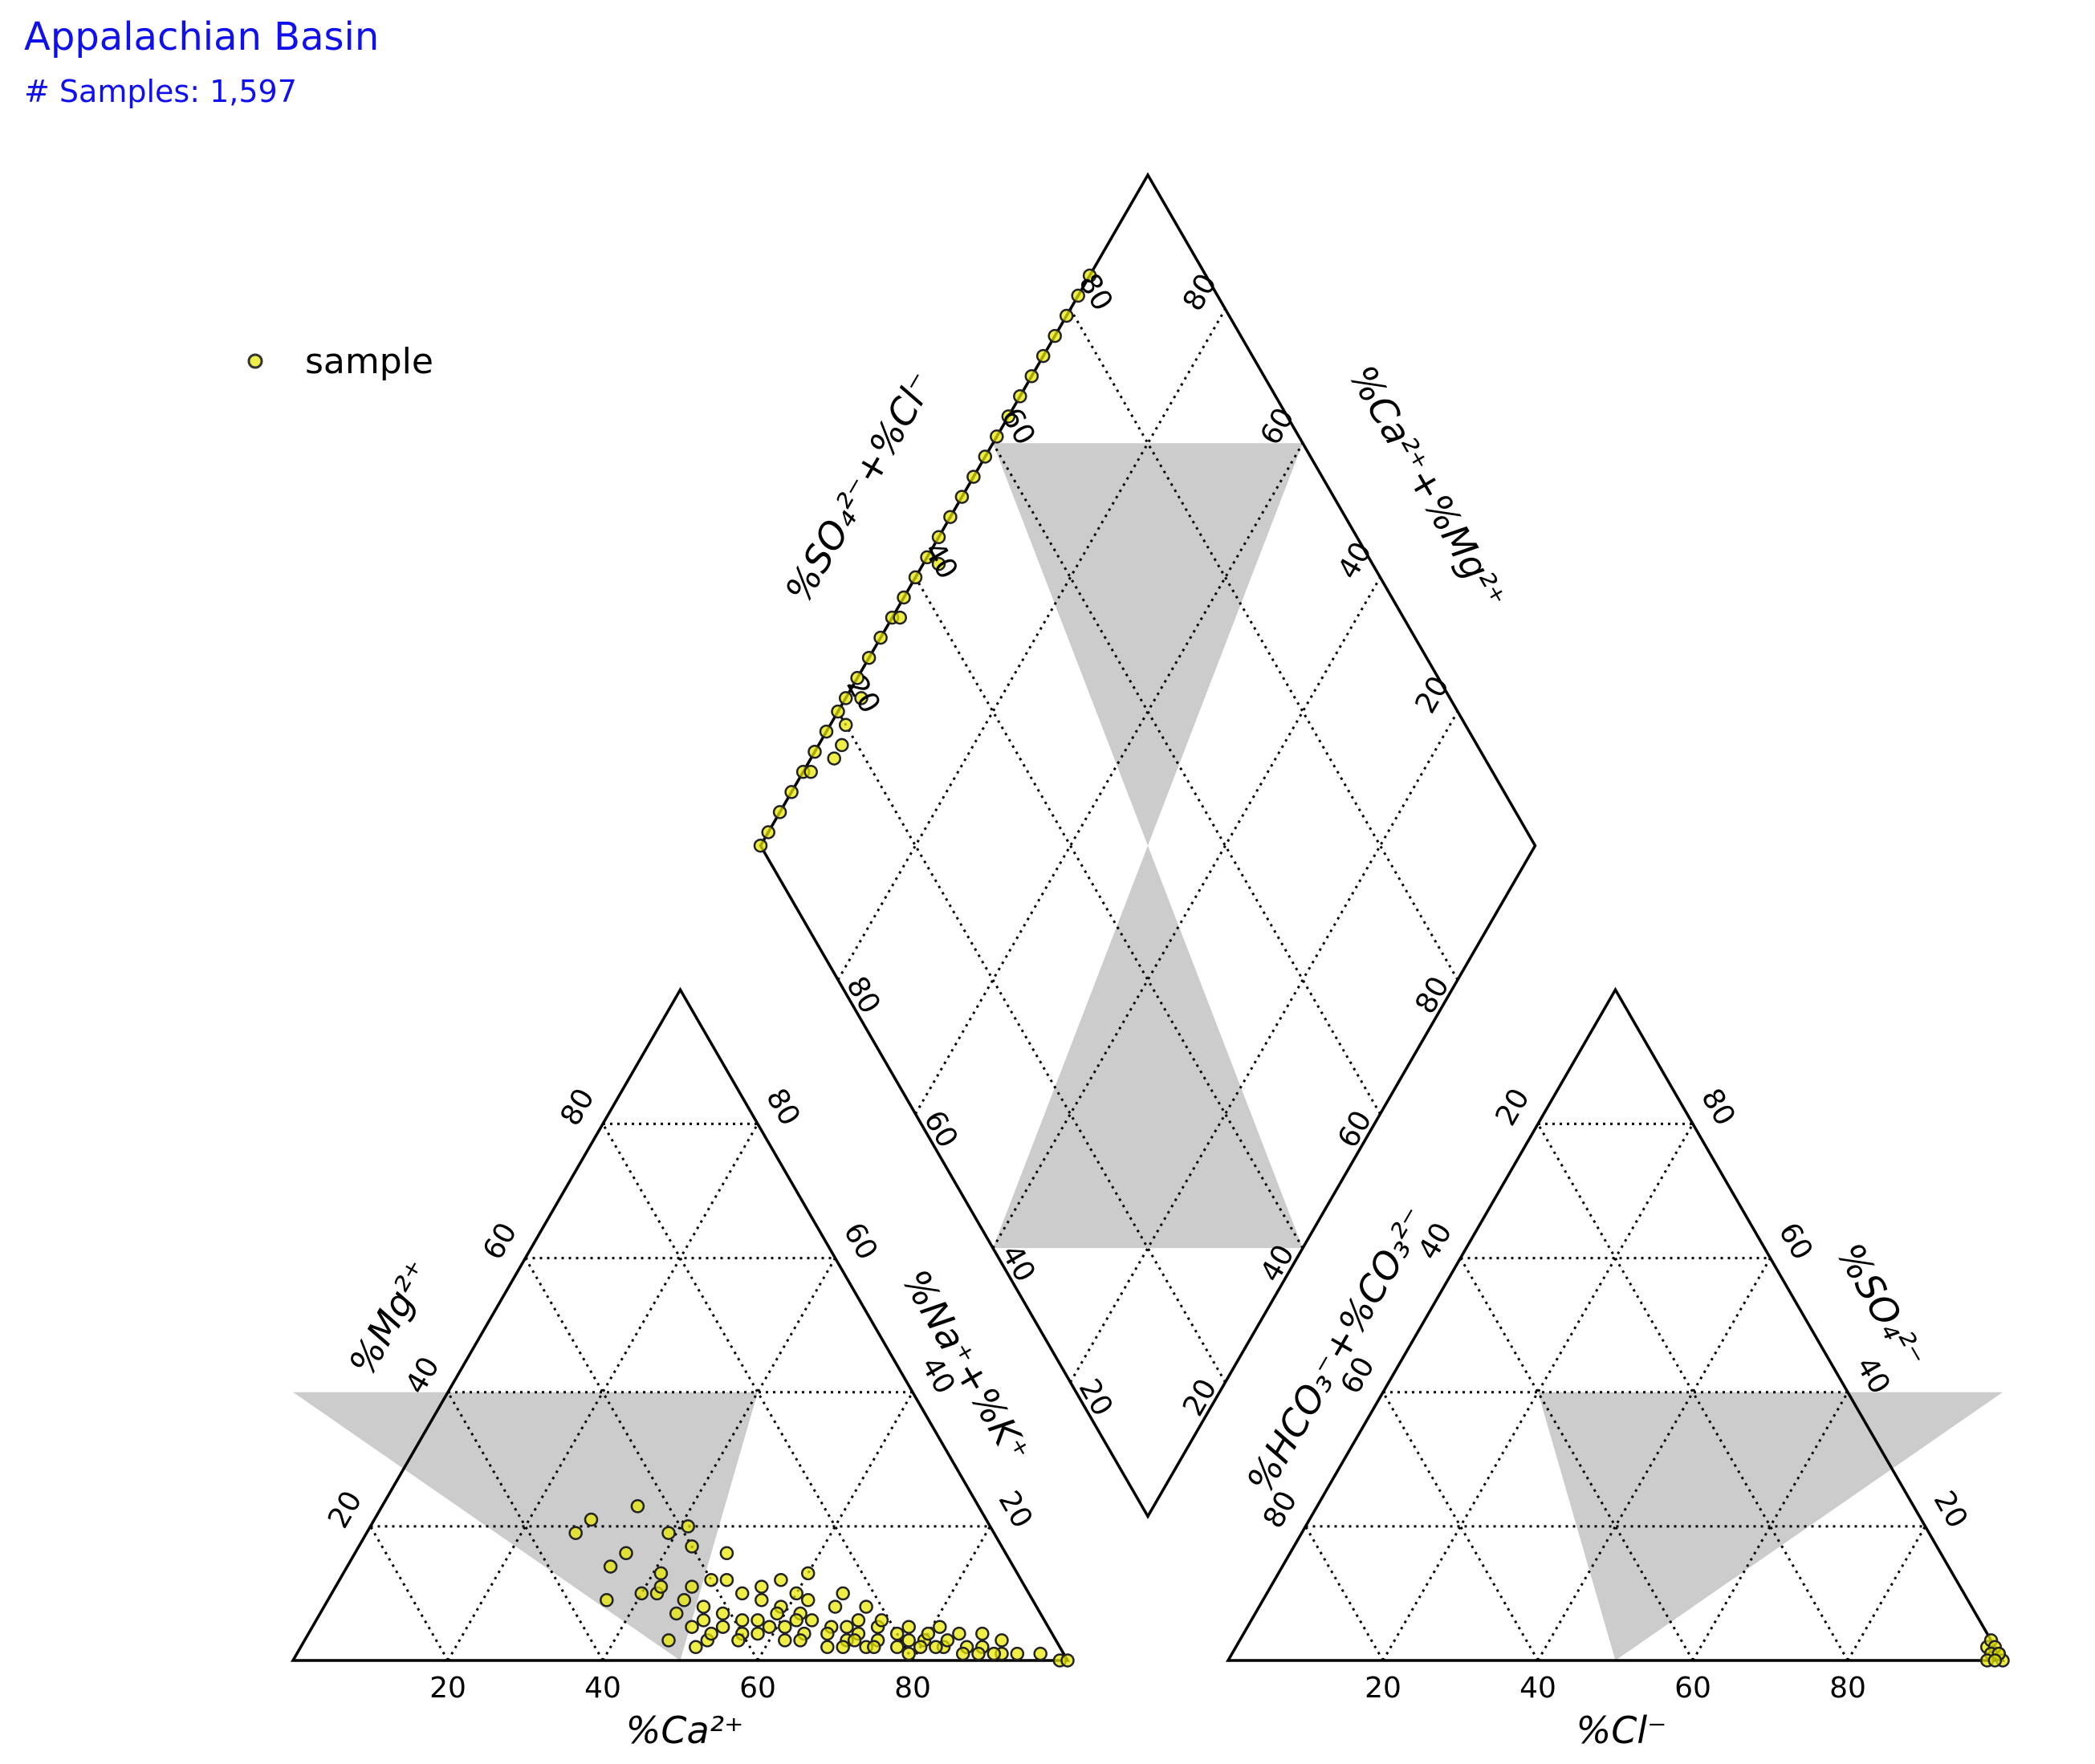 This screenshot has height=1764, width=2095. Describe the element at coordinates (1621, 1730) in the screenshot. I see `axis-label-cl: %Cl⁻` at that location.